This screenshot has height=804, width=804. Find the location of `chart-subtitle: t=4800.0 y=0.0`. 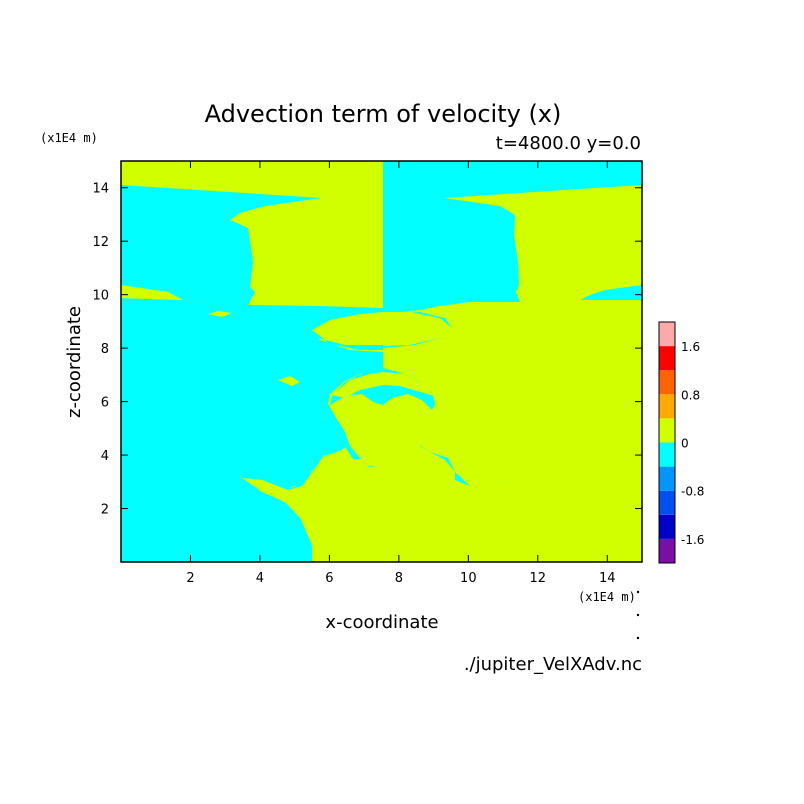

chart-subtitle: t=4800.0 y=0.0 is located at coordinates (568, 143).